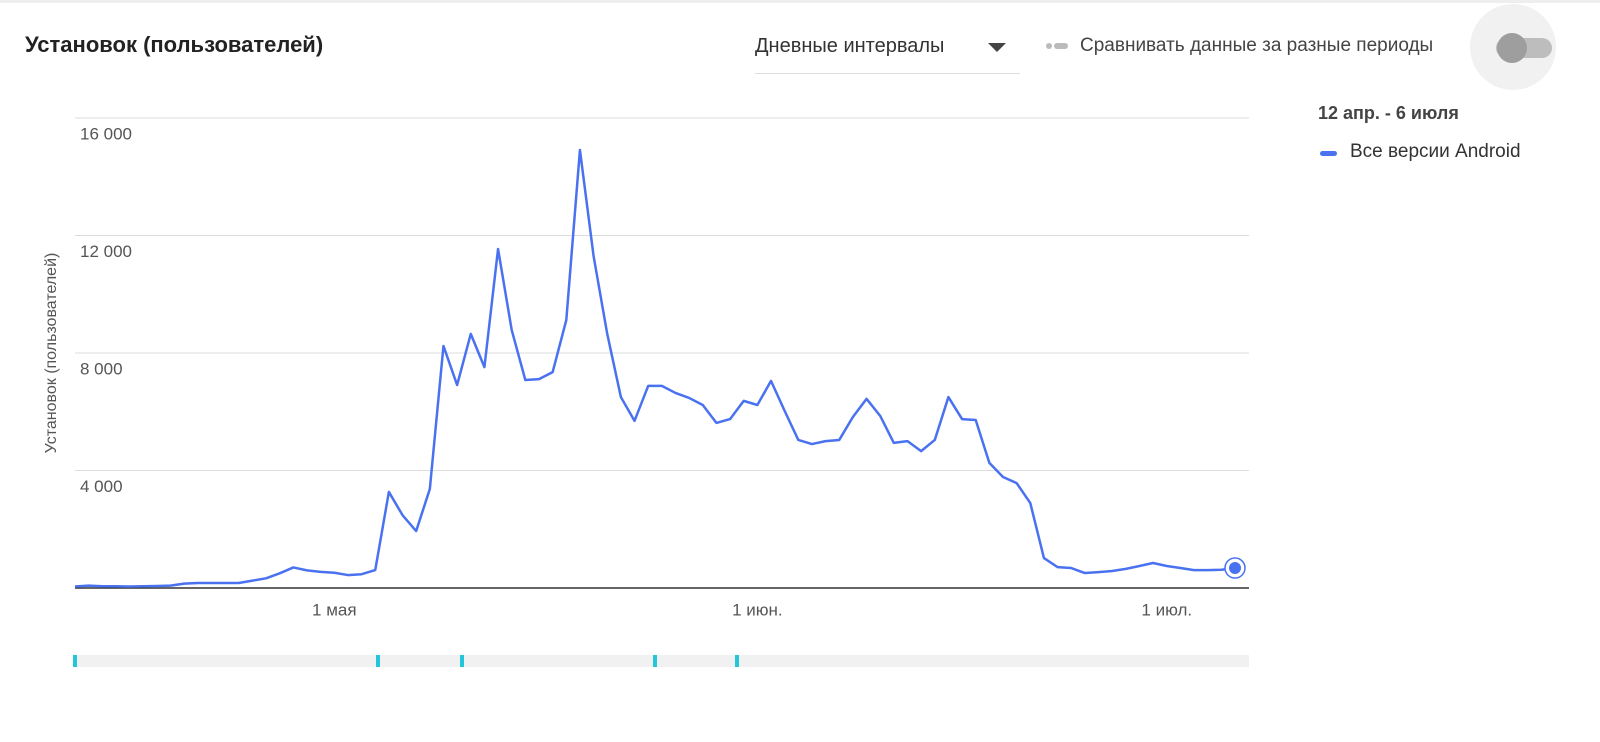  What do you see at coordinates (1435, 151) in the screenshot?
I see `legend-entry: Все версии Android` at bounding box center [1435, 151].